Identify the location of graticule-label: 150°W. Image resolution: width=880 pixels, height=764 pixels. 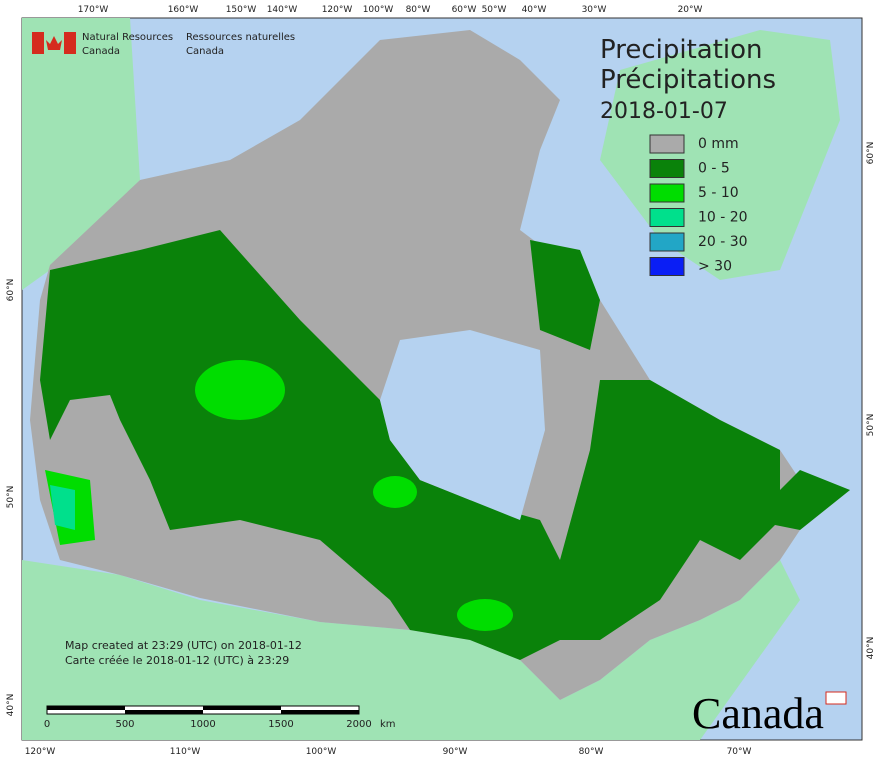
(241, 10).